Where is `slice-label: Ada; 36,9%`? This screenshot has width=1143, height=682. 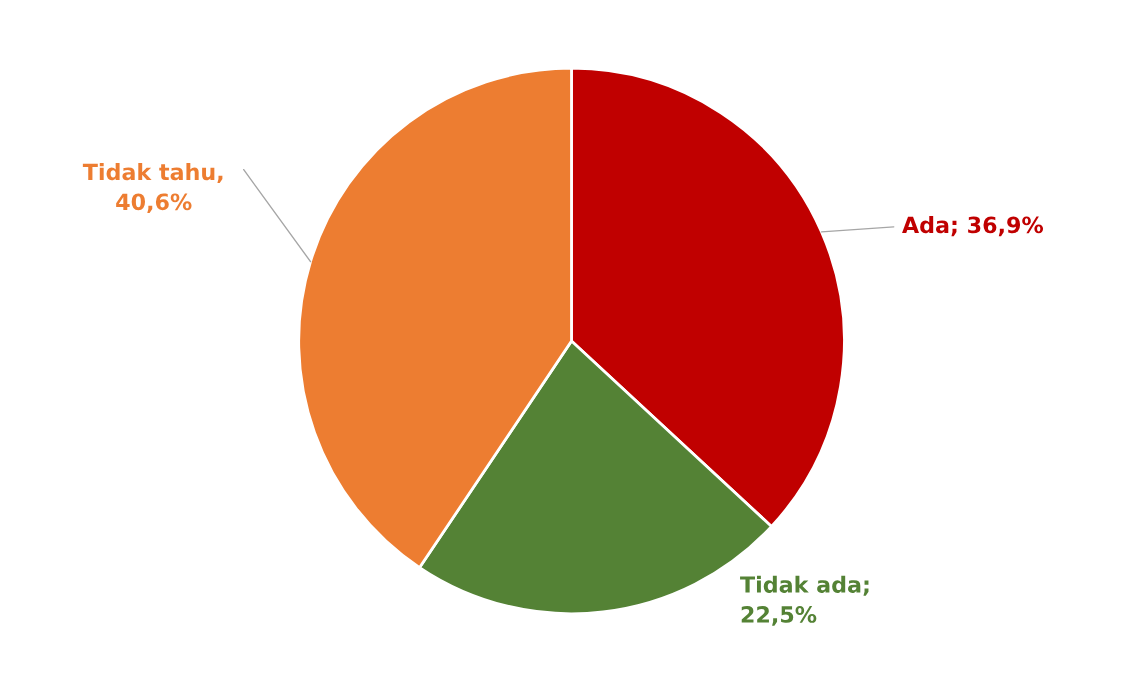 slice-label: Ada; 36,9% is located at coordinates (973, 226).